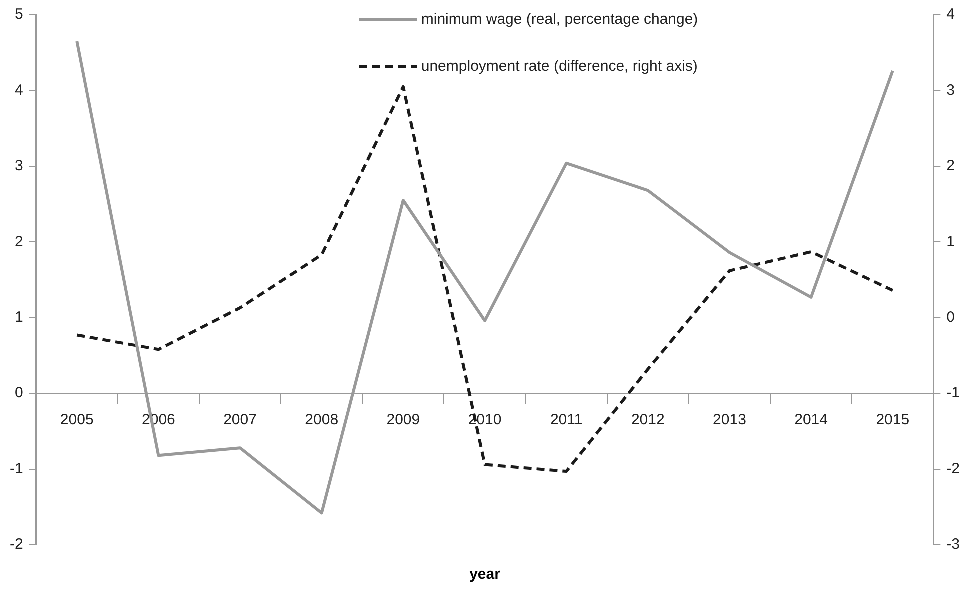 This screenshot has width=970, height=589. Describe the element at coordinates (648, 420) in the screenshot. I see `x-tick-label: 2012` at that location.